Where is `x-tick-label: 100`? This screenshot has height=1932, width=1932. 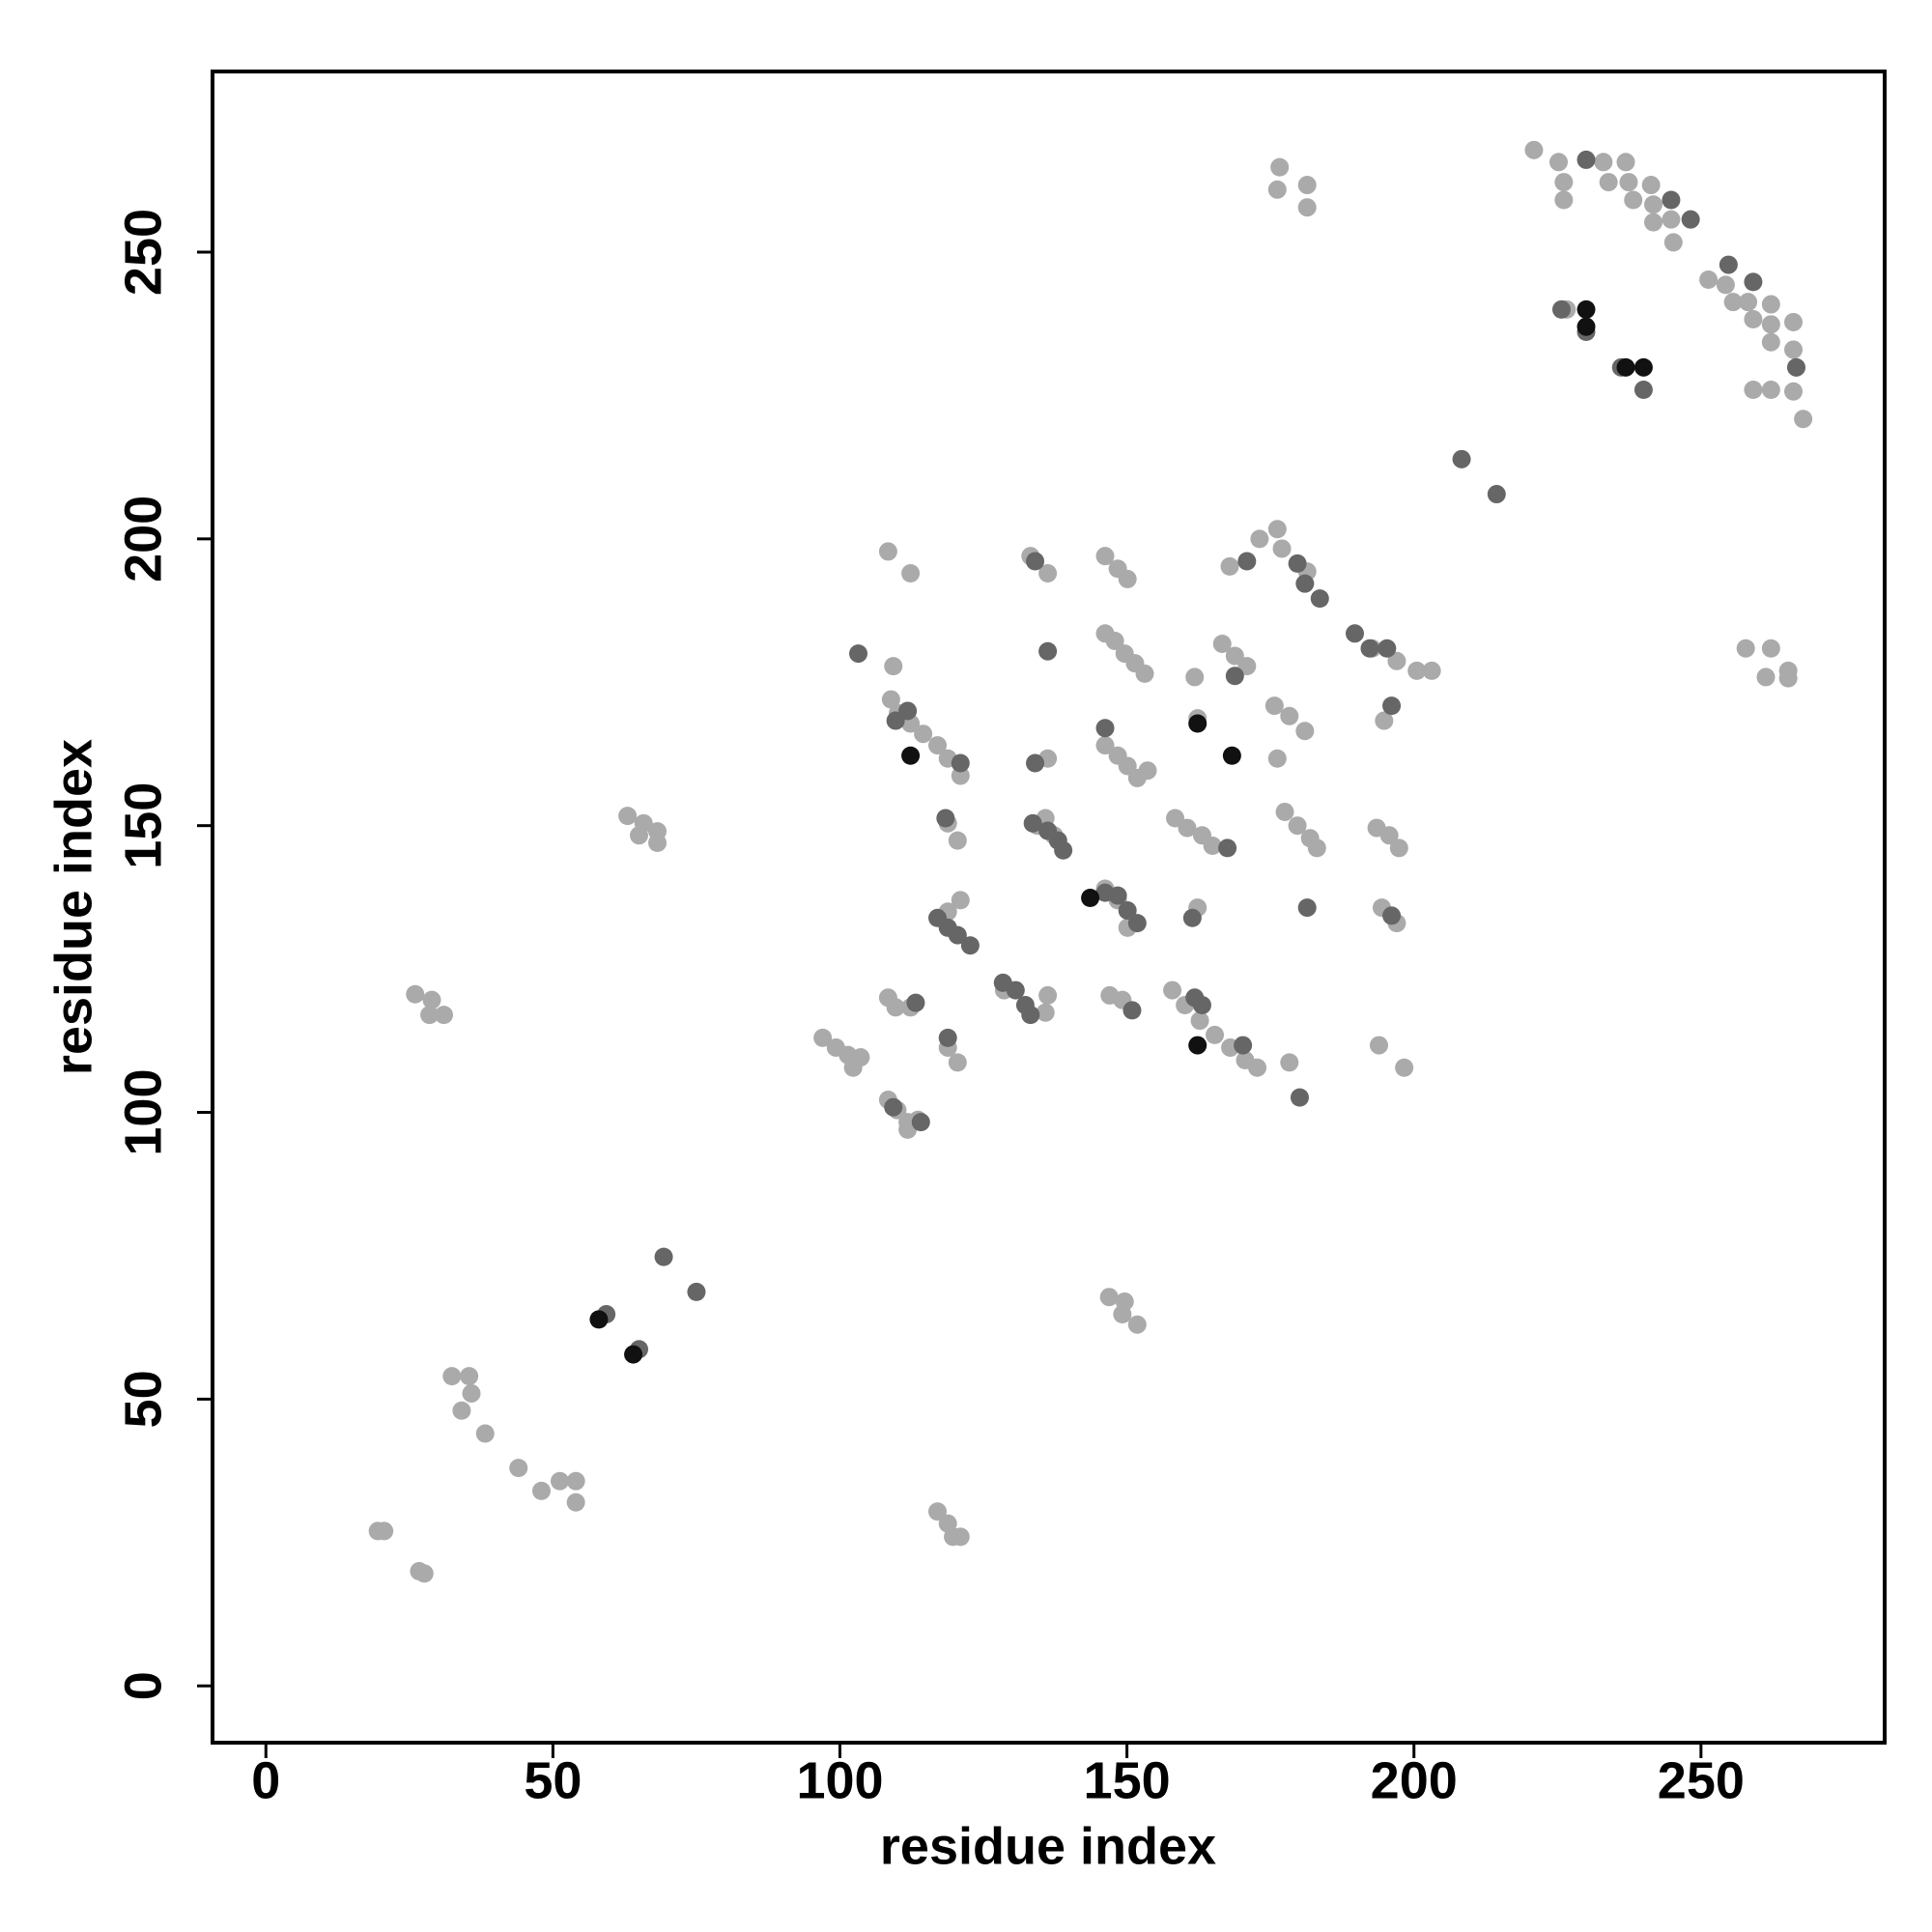
x-tick-label: 100 is located at coordinates (839, 1780).